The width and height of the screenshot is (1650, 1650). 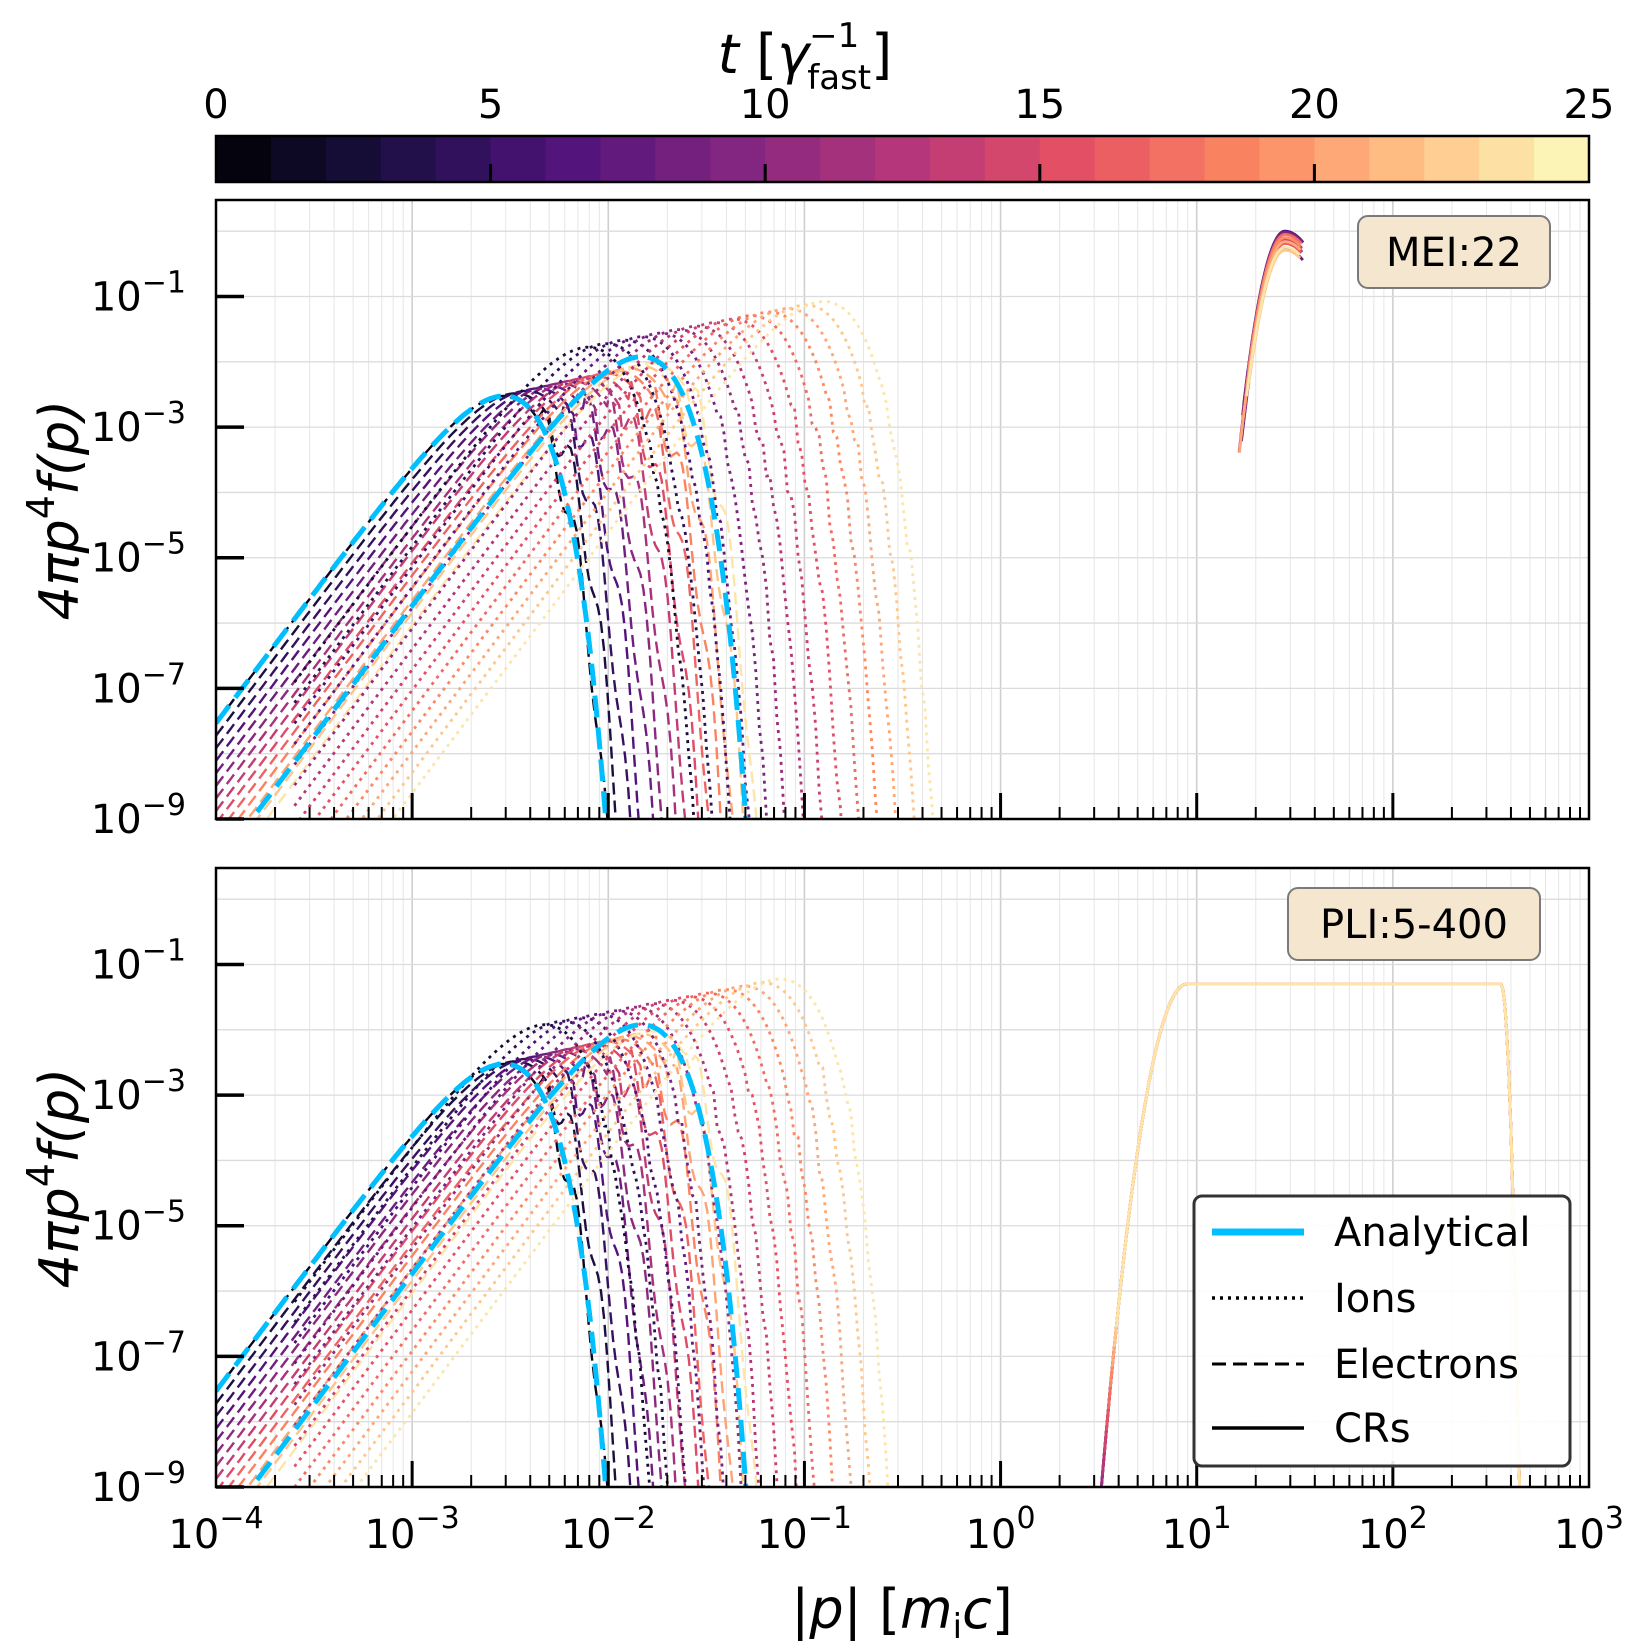 What do you see at coordinates (902, 1612) in the screenshot?
I see `x-axis-label: |p| [mic]` at bounding box center [902, 1612].